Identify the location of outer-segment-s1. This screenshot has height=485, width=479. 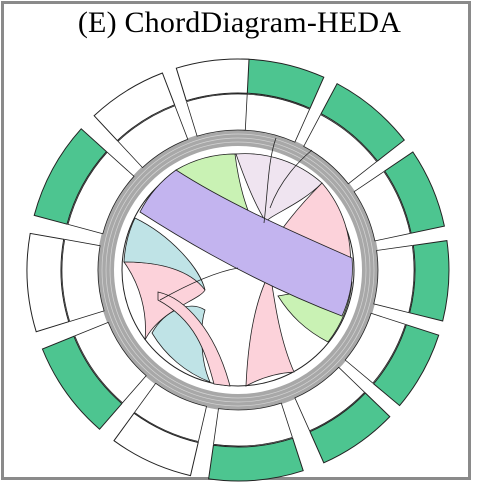
(282, 83).